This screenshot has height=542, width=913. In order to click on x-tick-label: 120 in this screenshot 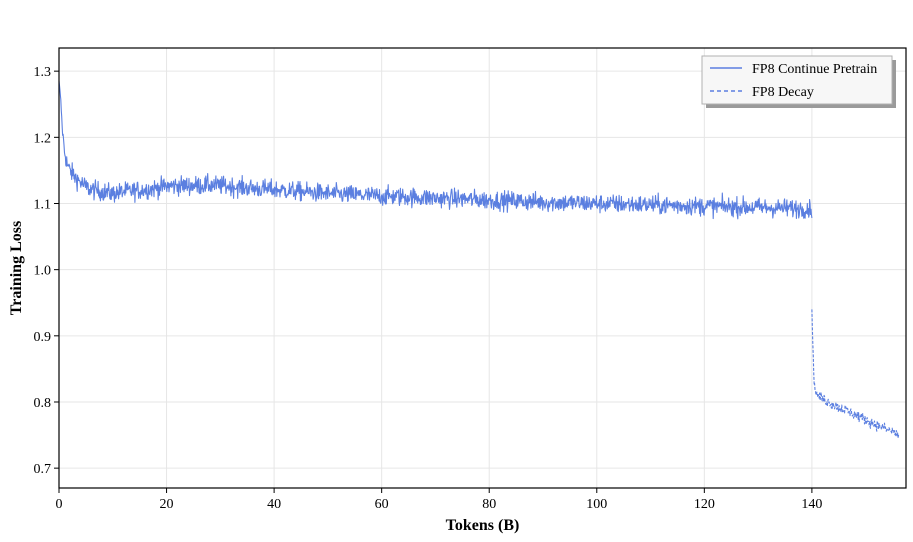, I will do `click(704, 504)`.